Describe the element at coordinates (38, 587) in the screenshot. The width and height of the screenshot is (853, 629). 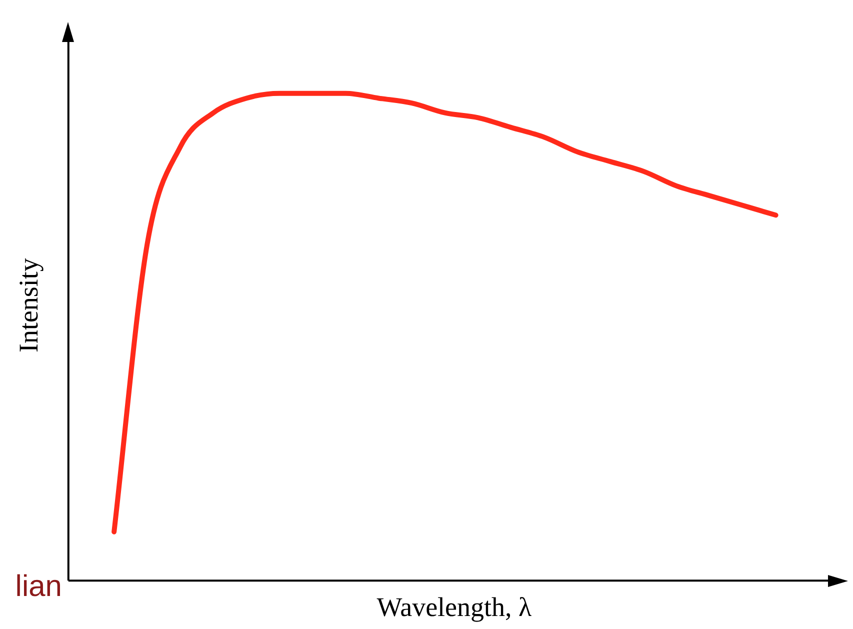
I see `text: lian` at that location.